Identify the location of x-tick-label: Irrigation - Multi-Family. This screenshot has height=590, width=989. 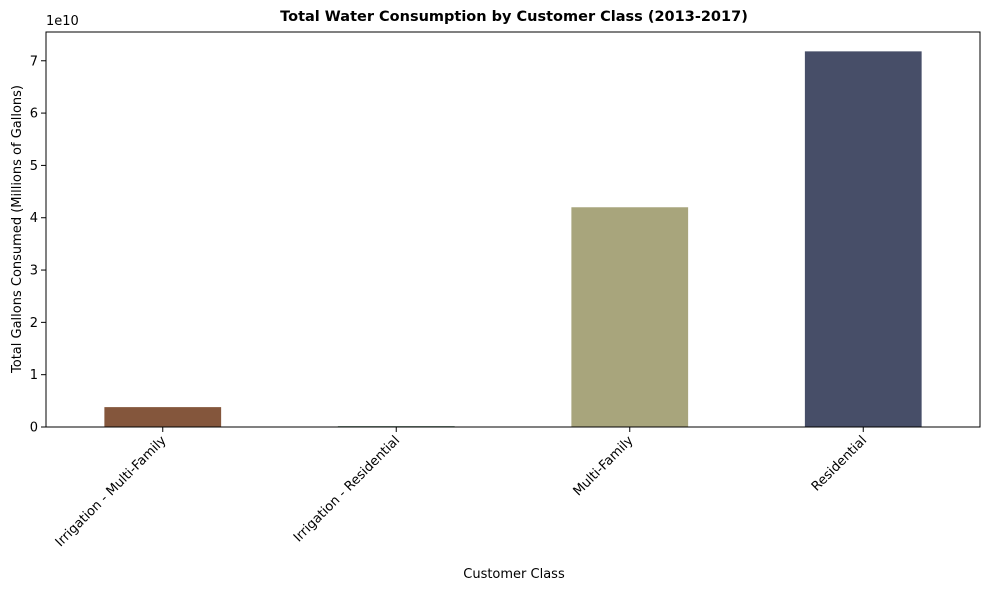
(111, 491).